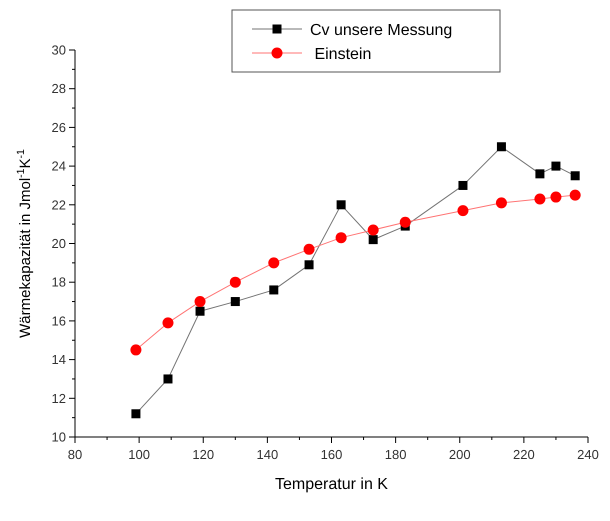 This screenshot has height=521, width=610. Describe the element at coordinates (59, 127) in the screenshot. I see `y-tick-label: 26` at that location.